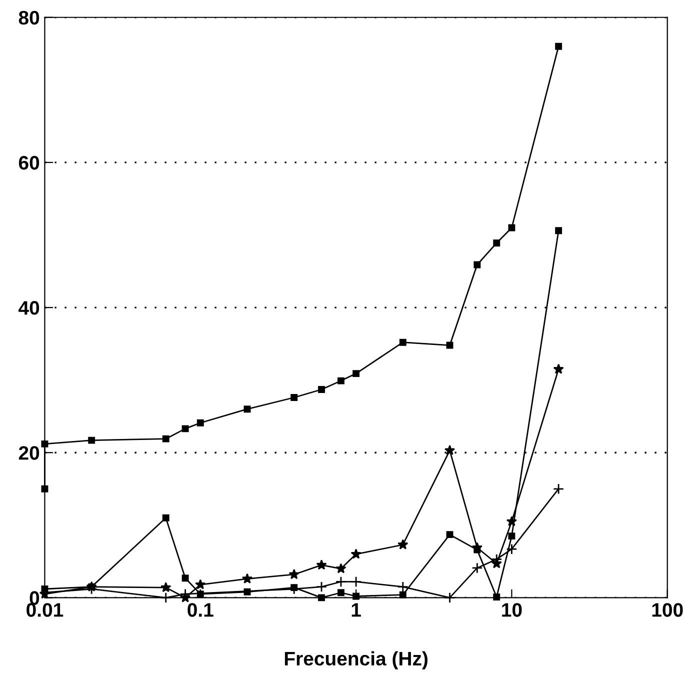 The image size is (688, 695). I want to click on x-tick-label: 10, so click(512, 610).